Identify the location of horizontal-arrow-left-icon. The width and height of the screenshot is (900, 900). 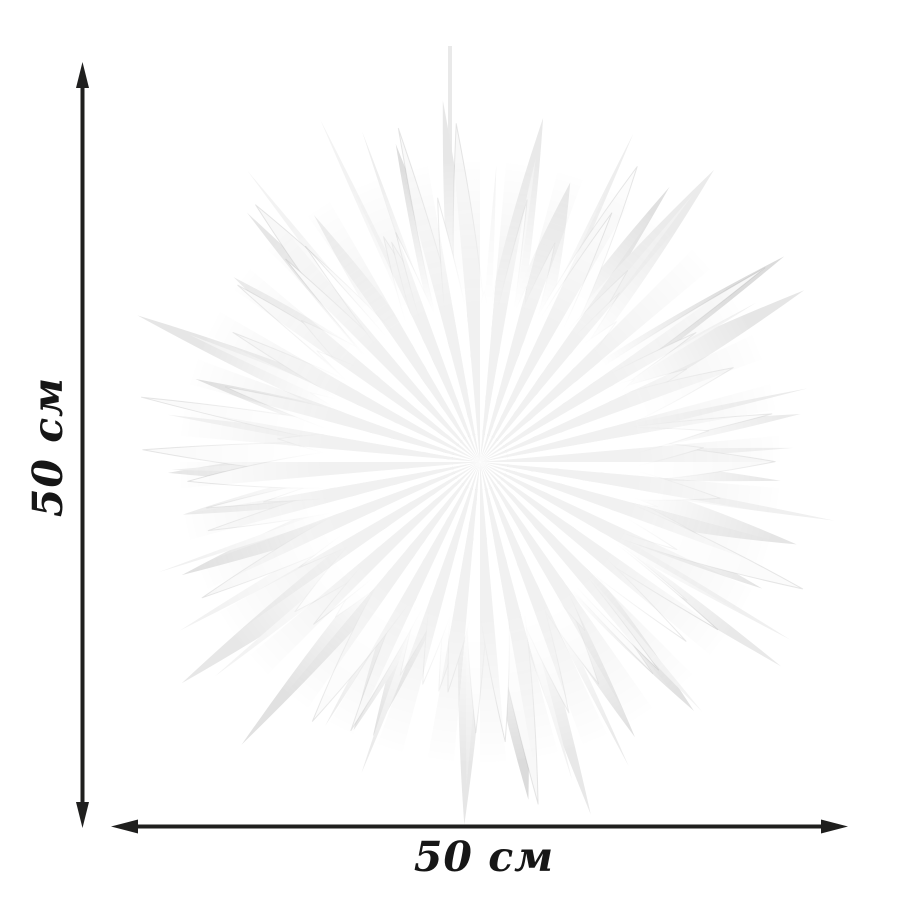
(124, 826).